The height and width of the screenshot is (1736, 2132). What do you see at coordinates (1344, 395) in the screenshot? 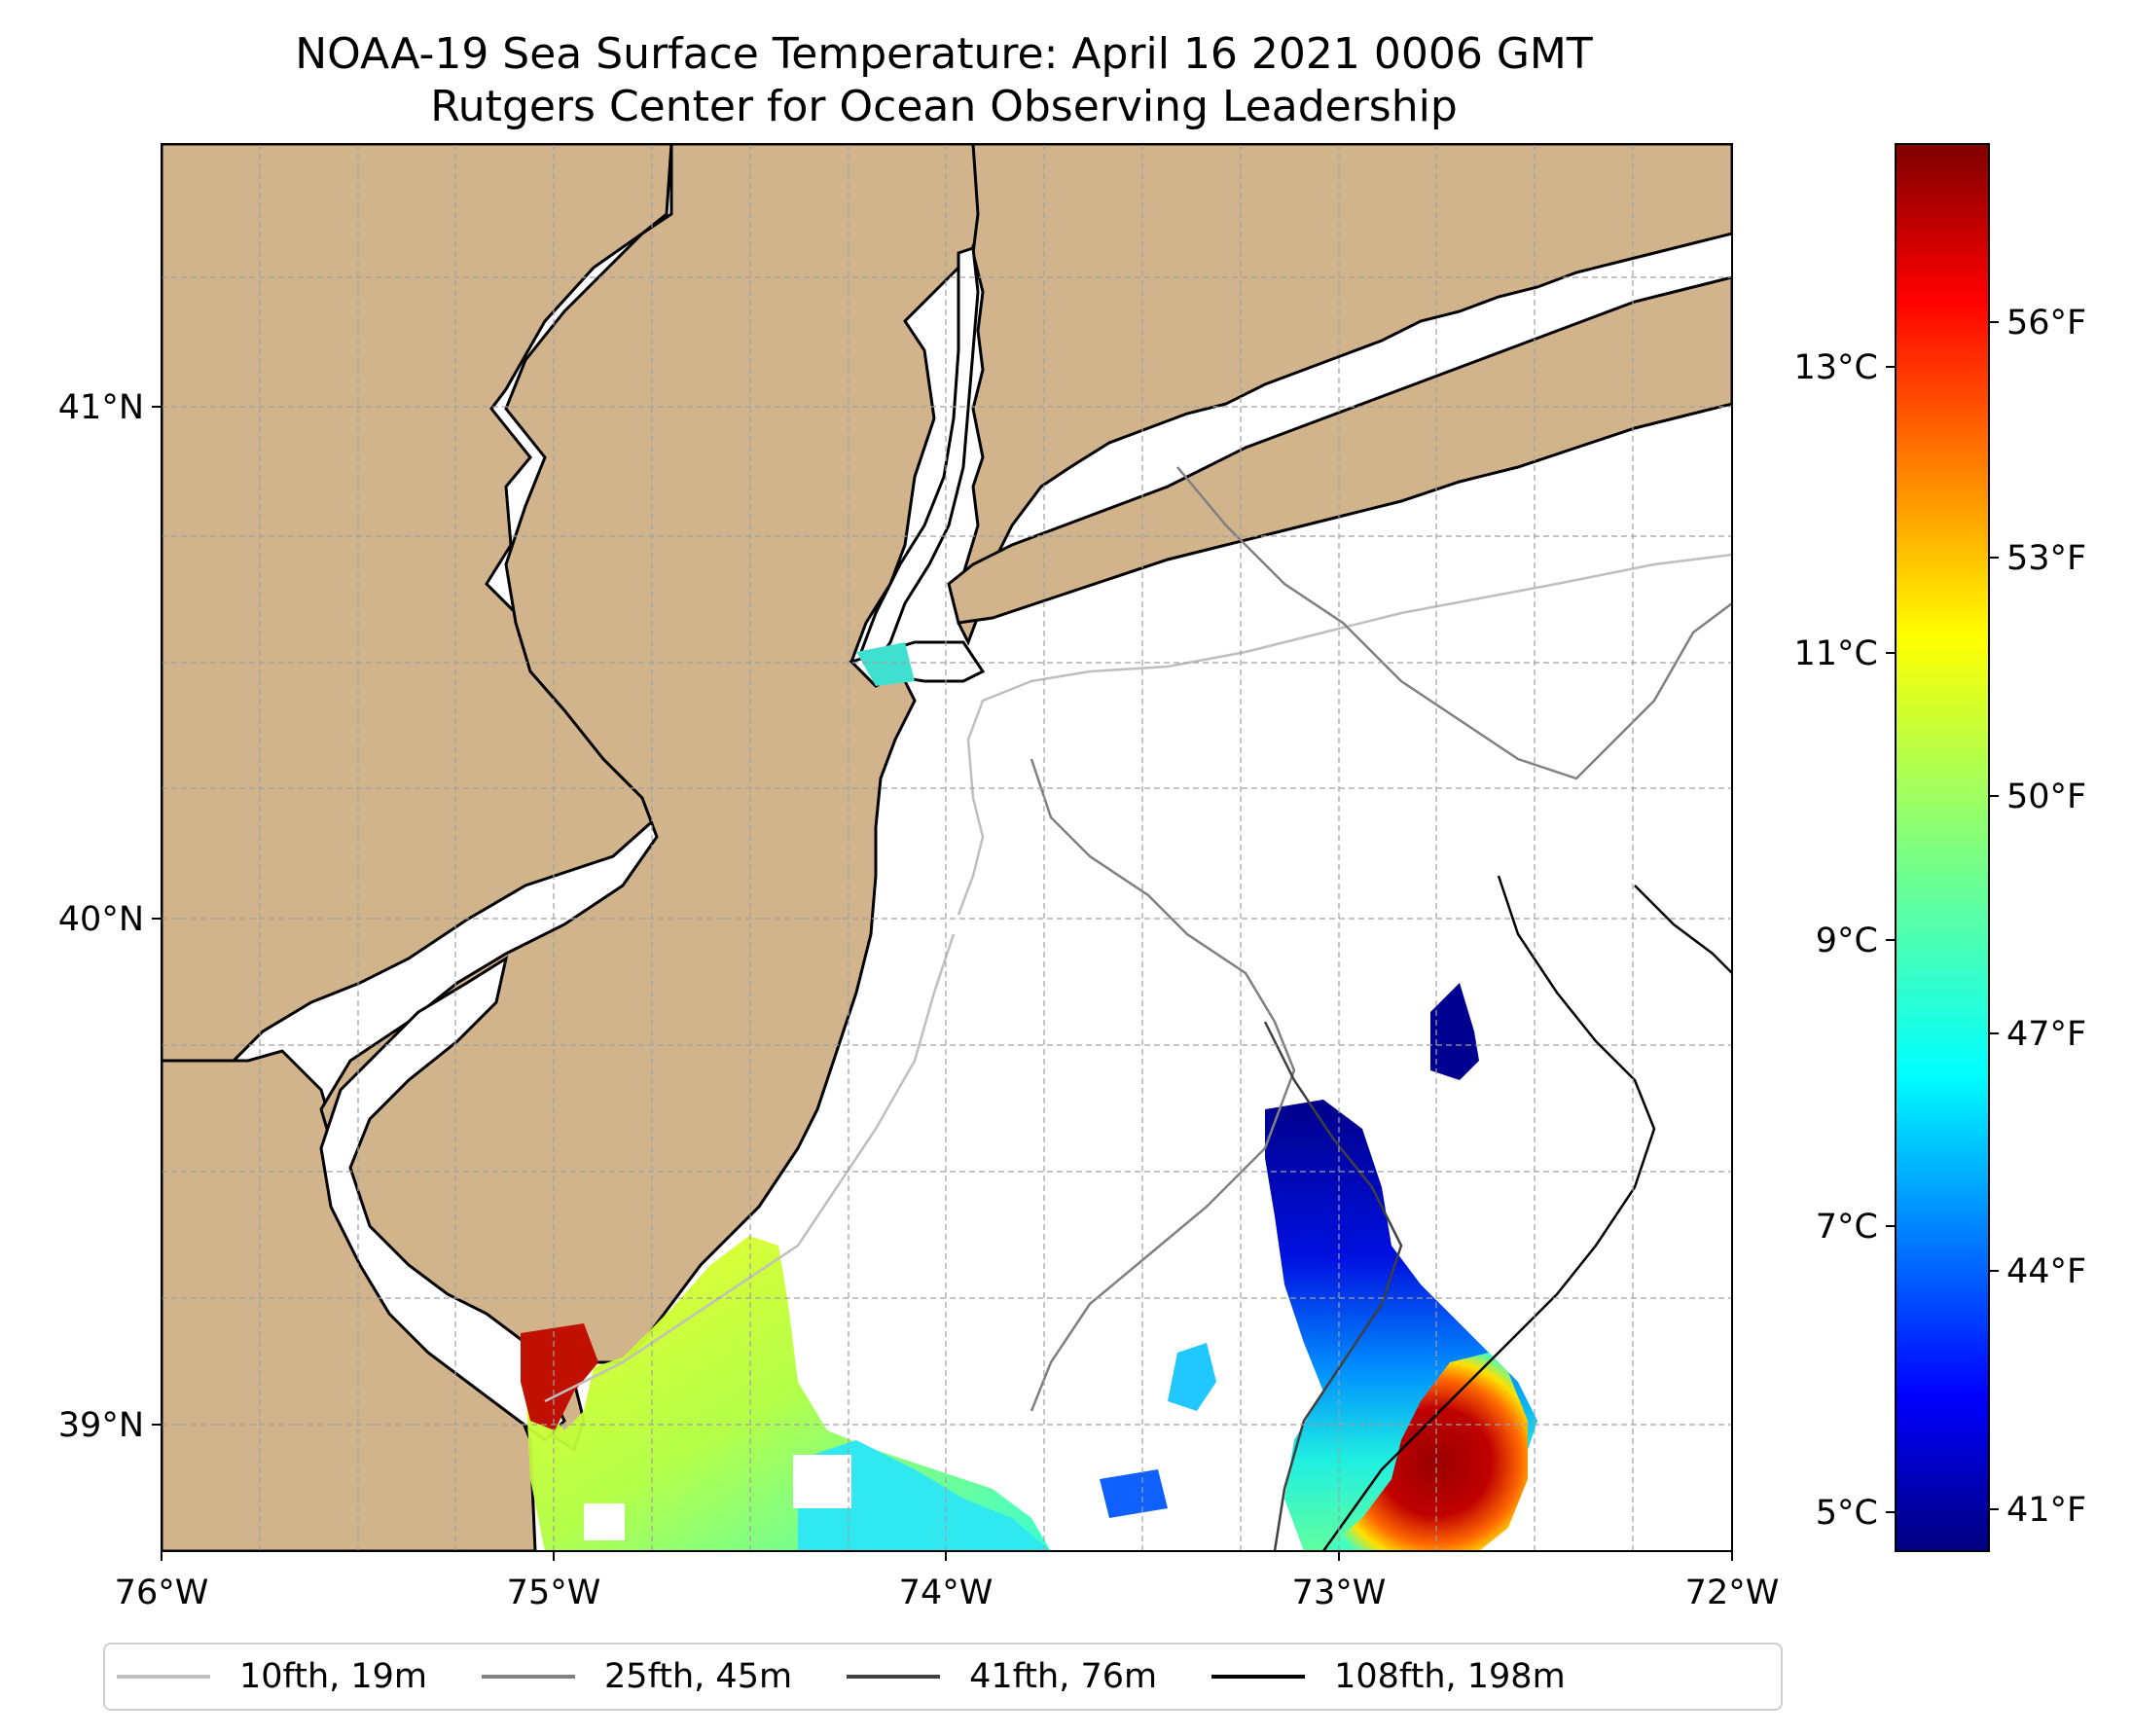
I see `land-new-york` at bounding box center [1344, 395].